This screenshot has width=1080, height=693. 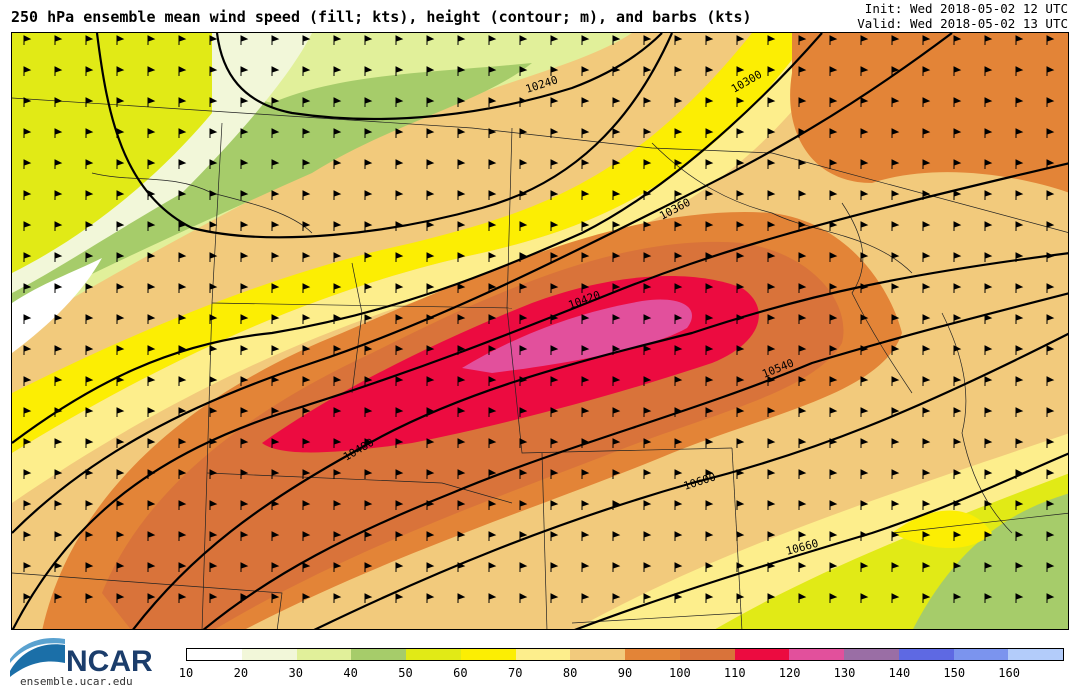 What do you see at coordinates (515, 673) in the screenshot?
I see `colorbar-tick: 70` at bounding box center [515, 673].